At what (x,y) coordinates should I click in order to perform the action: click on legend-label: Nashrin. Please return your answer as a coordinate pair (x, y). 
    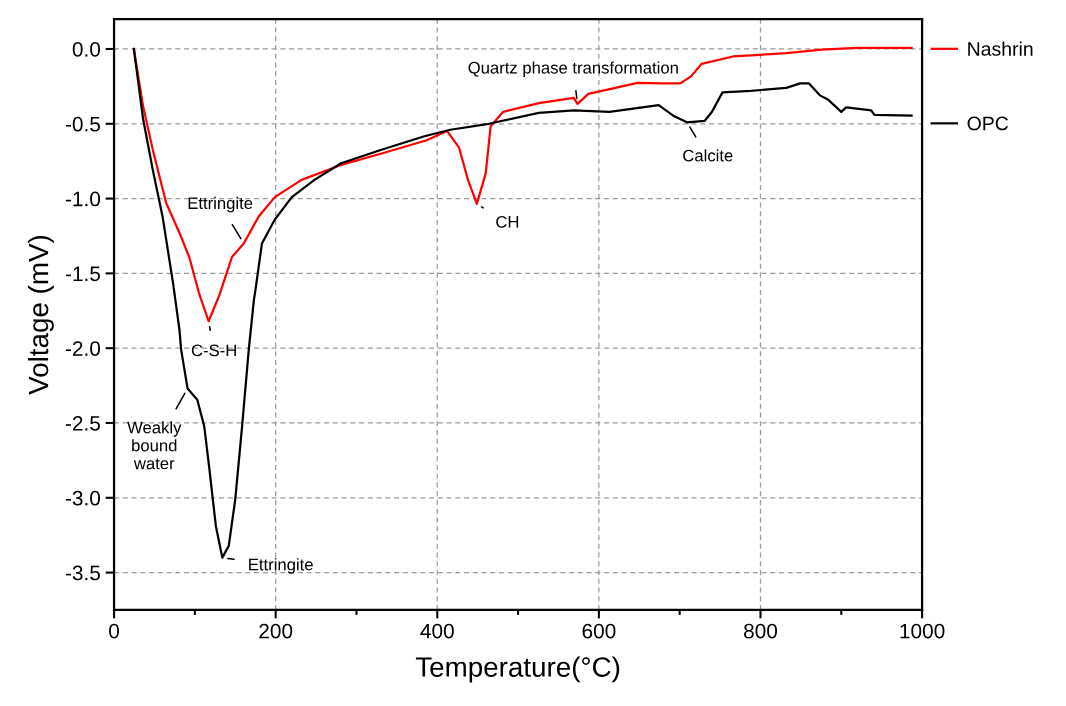
    Looking at the image, I should click on (1000, 48).